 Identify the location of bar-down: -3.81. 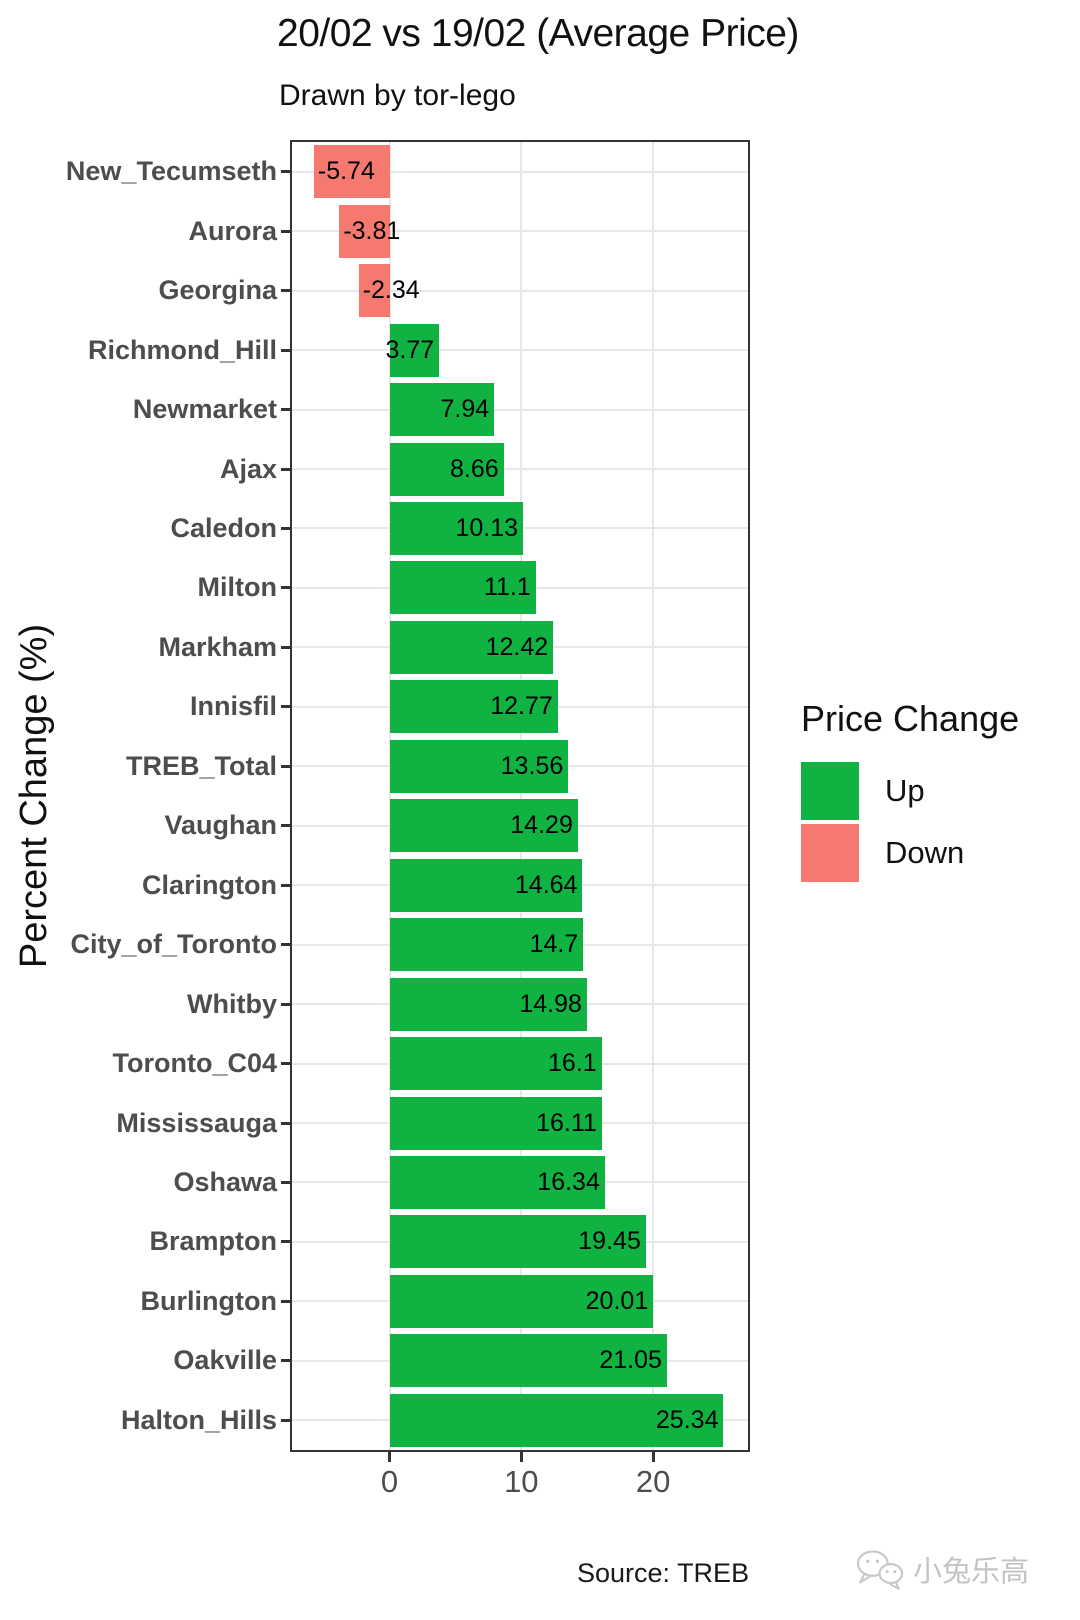
(369, 231).